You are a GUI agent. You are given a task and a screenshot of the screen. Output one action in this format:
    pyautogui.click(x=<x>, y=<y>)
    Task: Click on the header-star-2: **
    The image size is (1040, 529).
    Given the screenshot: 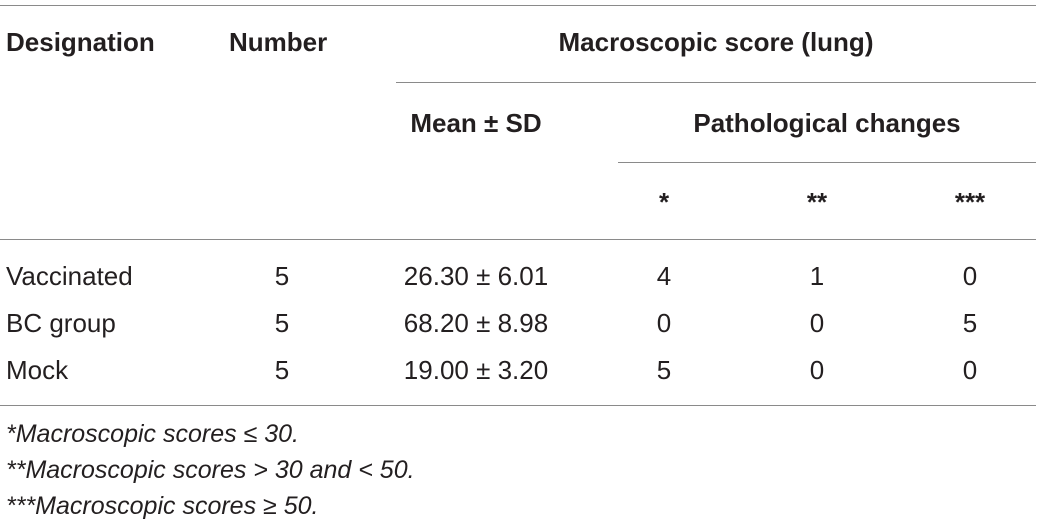 What is the action you would take?
    pyautogui.click(x=817, y=202)
    